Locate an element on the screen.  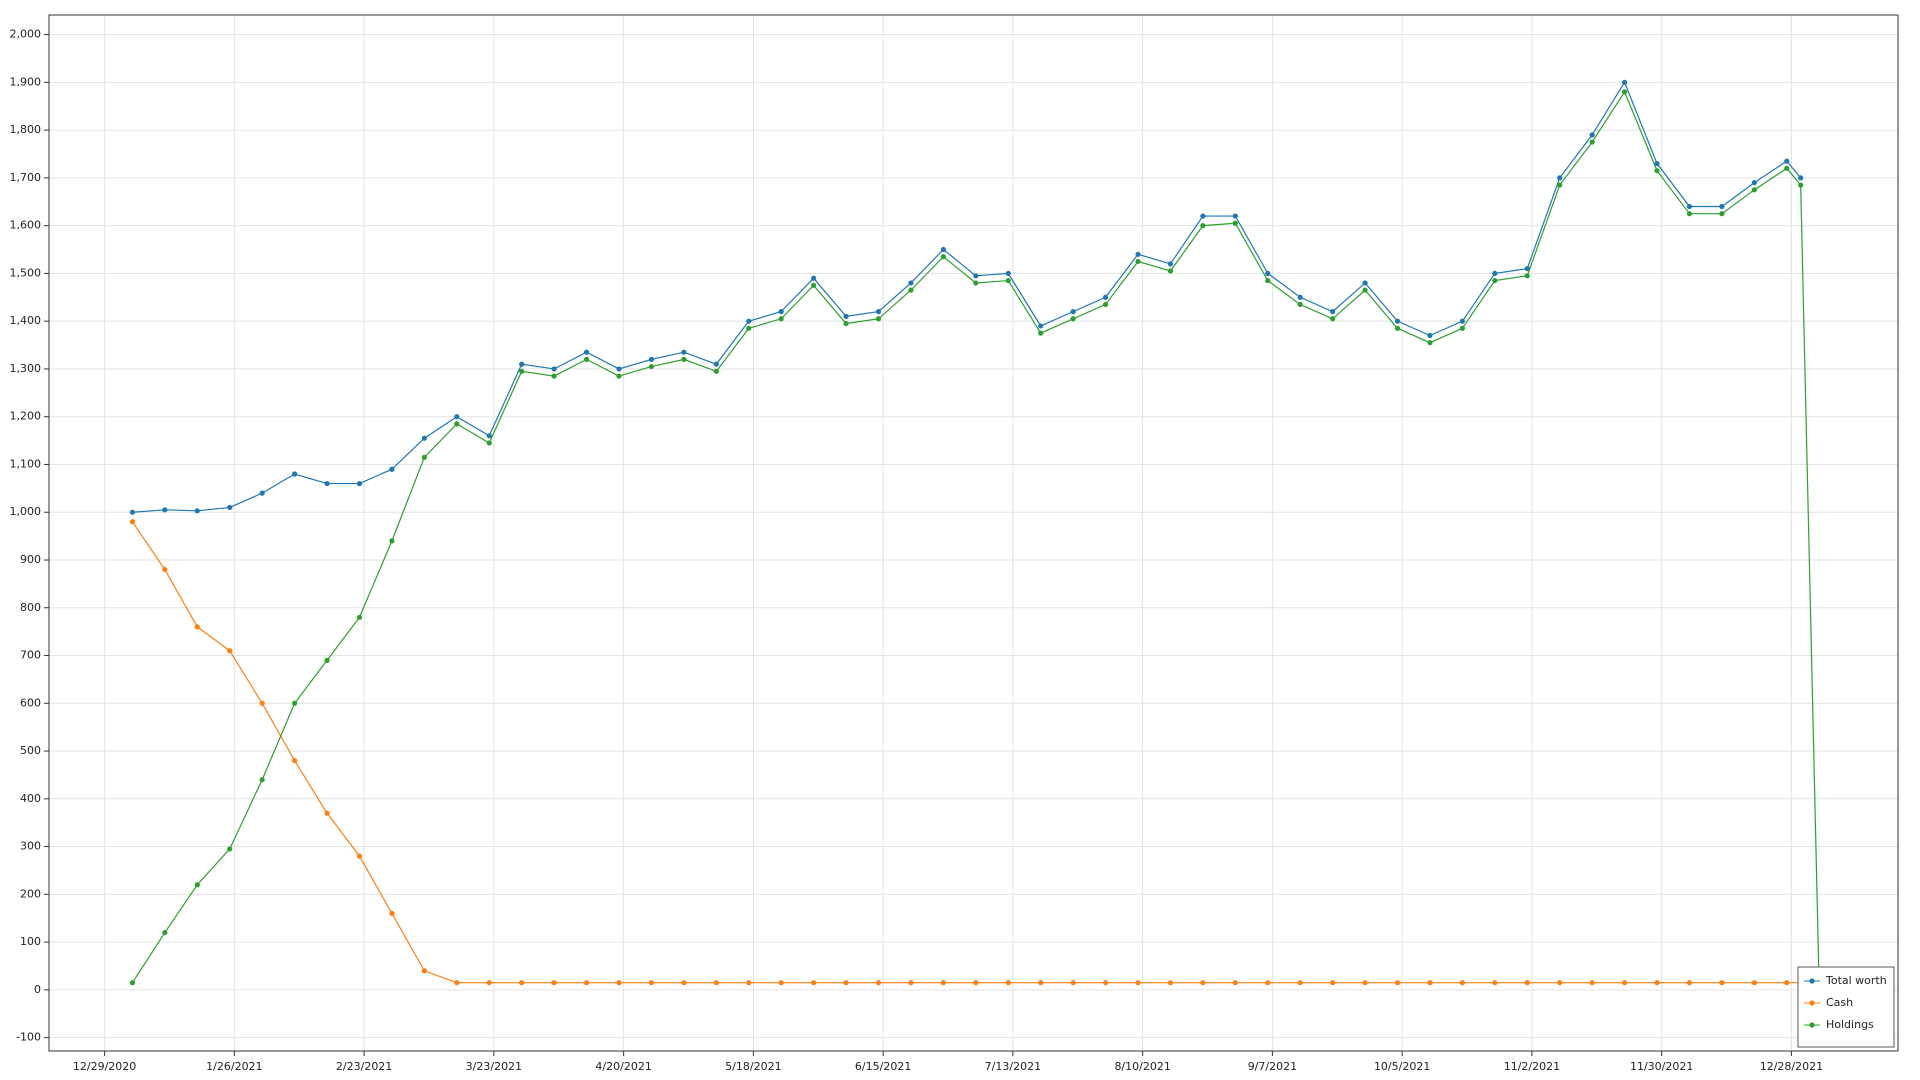
x-tick-label: 2/23/2021 is located at coordinates (364, 1066).